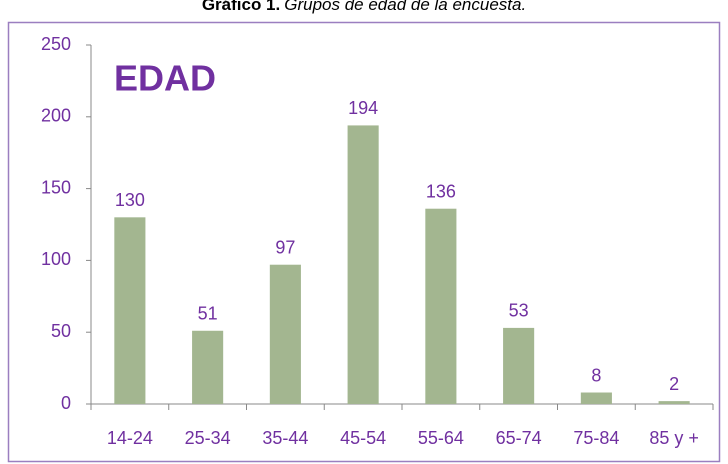  I want to click on data-label: 194, so click(363, 108).